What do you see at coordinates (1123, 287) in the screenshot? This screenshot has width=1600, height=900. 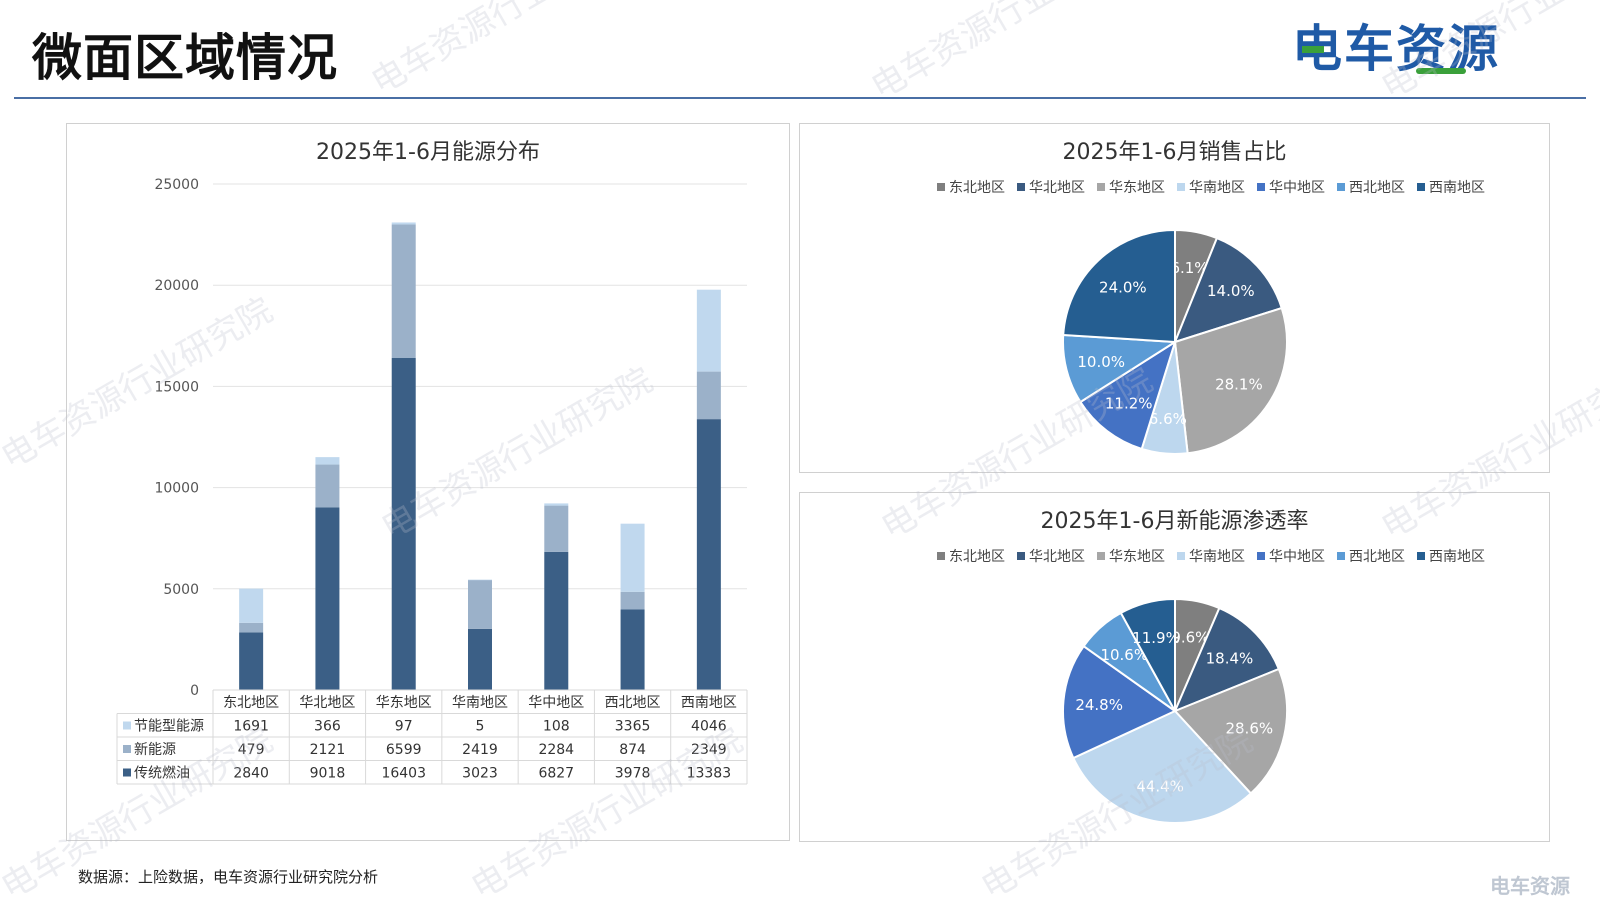 I see `pie-data-label: 24.0%` at bounding box center [1123, 287].